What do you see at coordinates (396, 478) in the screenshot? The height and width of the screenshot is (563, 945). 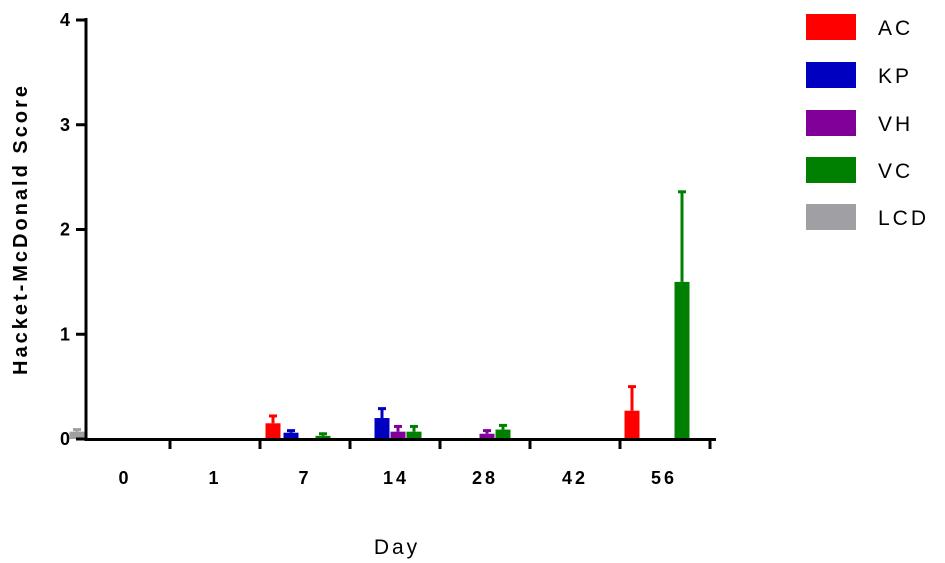 I see `x-tick-label: 14` at bounding box center [396, 478].